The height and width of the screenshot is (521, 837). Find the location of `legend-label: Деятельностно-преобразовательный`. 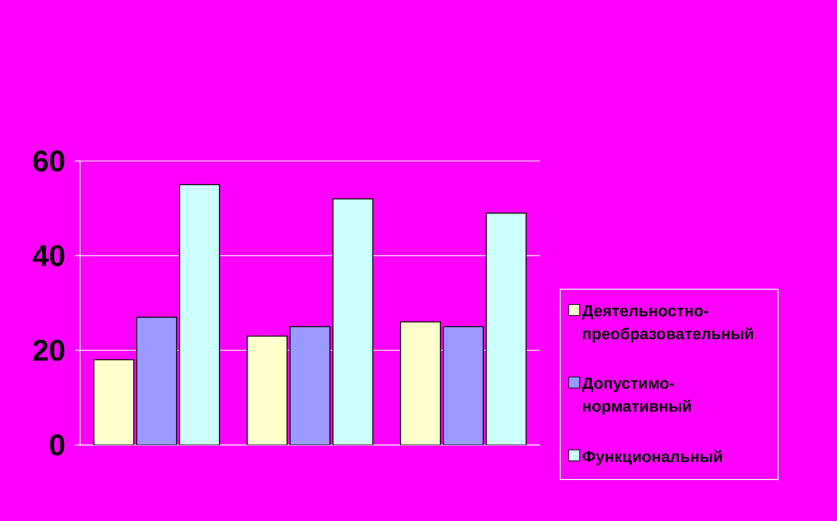

legend-label: Деятельностно-преобразовательный is located at coordinates (667, 323).